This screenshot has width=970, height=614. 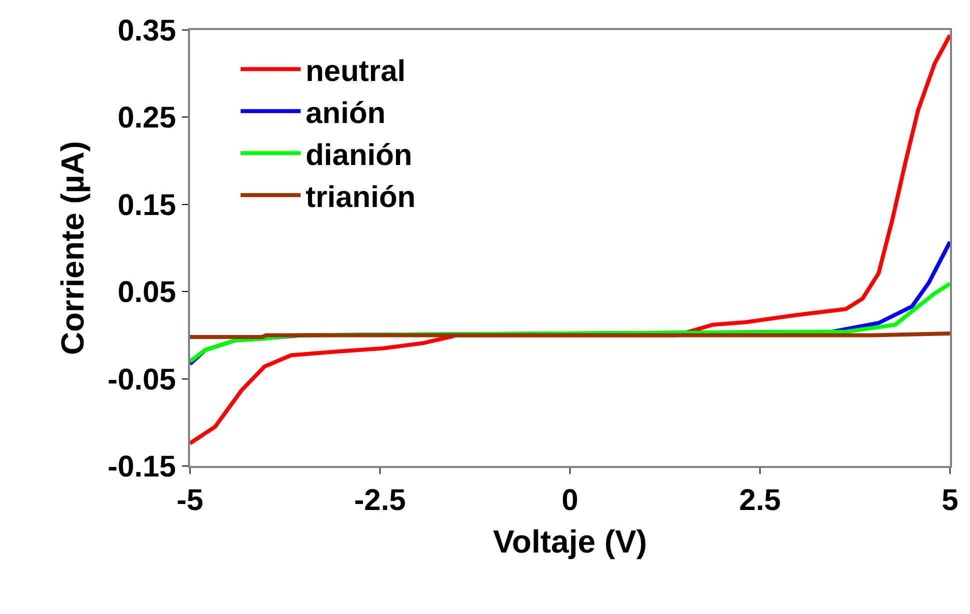 What do you see at coordinates (142, 467) in the screenshot?
I see `y-tick-label: -0.15` at bounding box center [142, 467].